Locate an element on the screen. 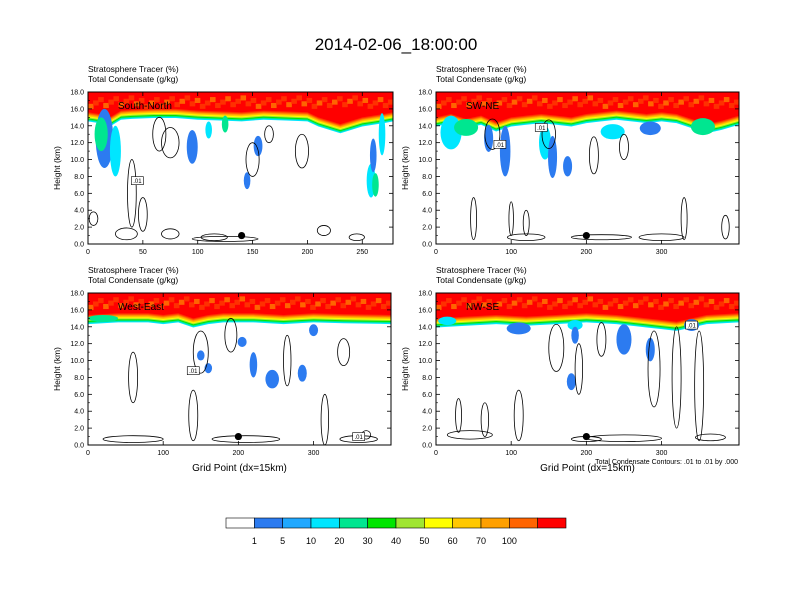  y-tick-label: 2.0 is located at coordinates (427, 429).